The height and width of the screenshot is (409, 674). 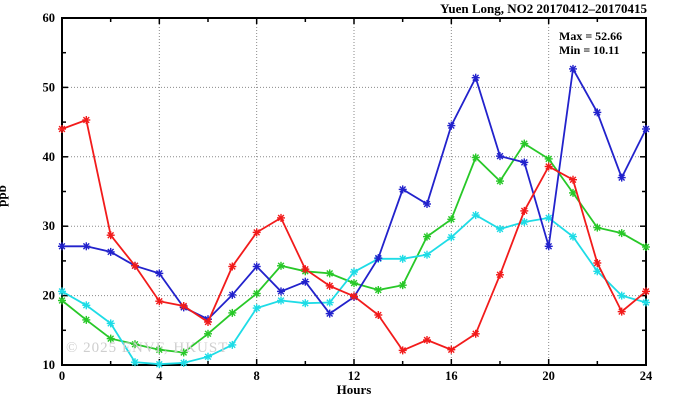 I want to click on legend-max-value: Max = 52.66, so click(x=591, y=36).